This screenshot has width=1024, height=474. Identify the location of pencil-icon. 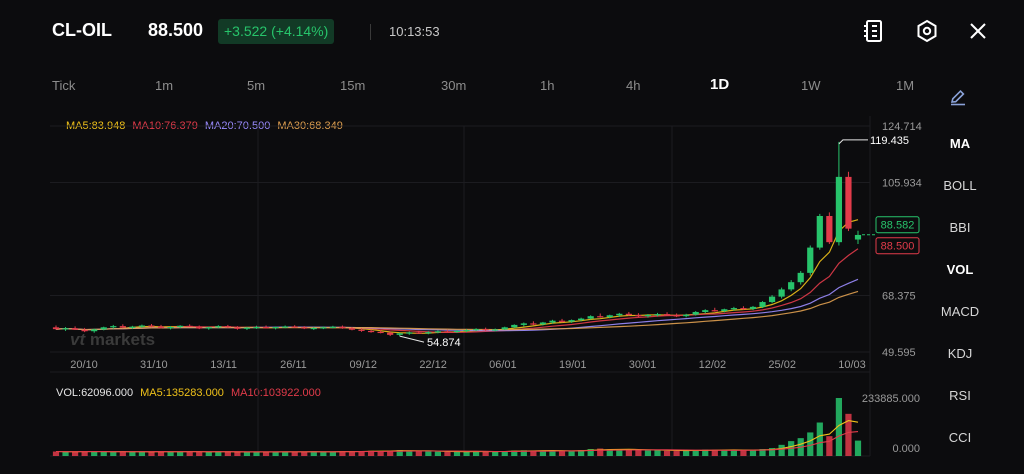
(958, 97).